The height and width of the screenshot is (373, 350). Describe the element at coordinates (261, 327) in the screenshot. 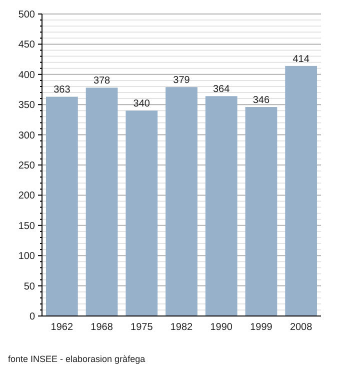

I see `x-tick-label: 1999` at that location.